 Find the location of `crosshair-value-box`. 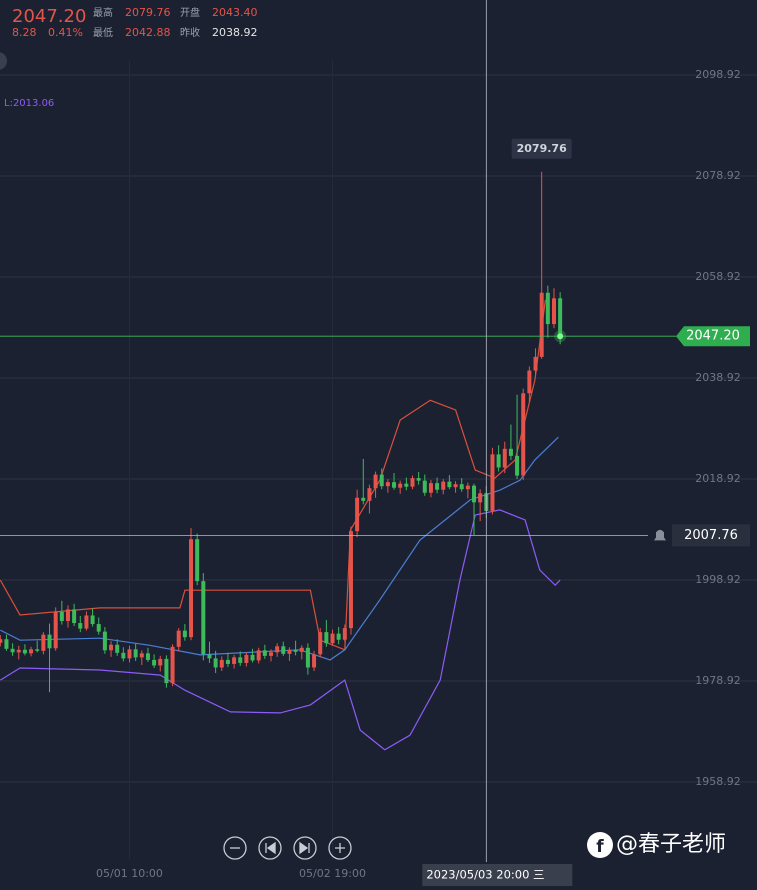

crosshair-value-box is located at coordinates (711, 535).